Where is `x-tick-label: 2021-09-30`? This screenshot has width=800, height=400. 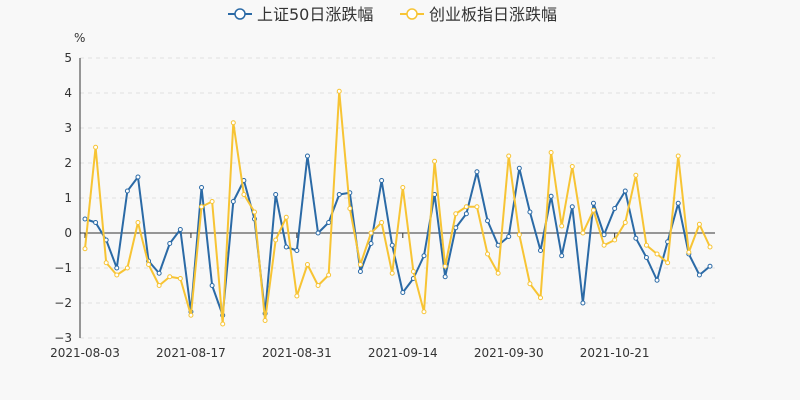 x-tick-label: 2021-09-30 is located at coordinates (509, 353).